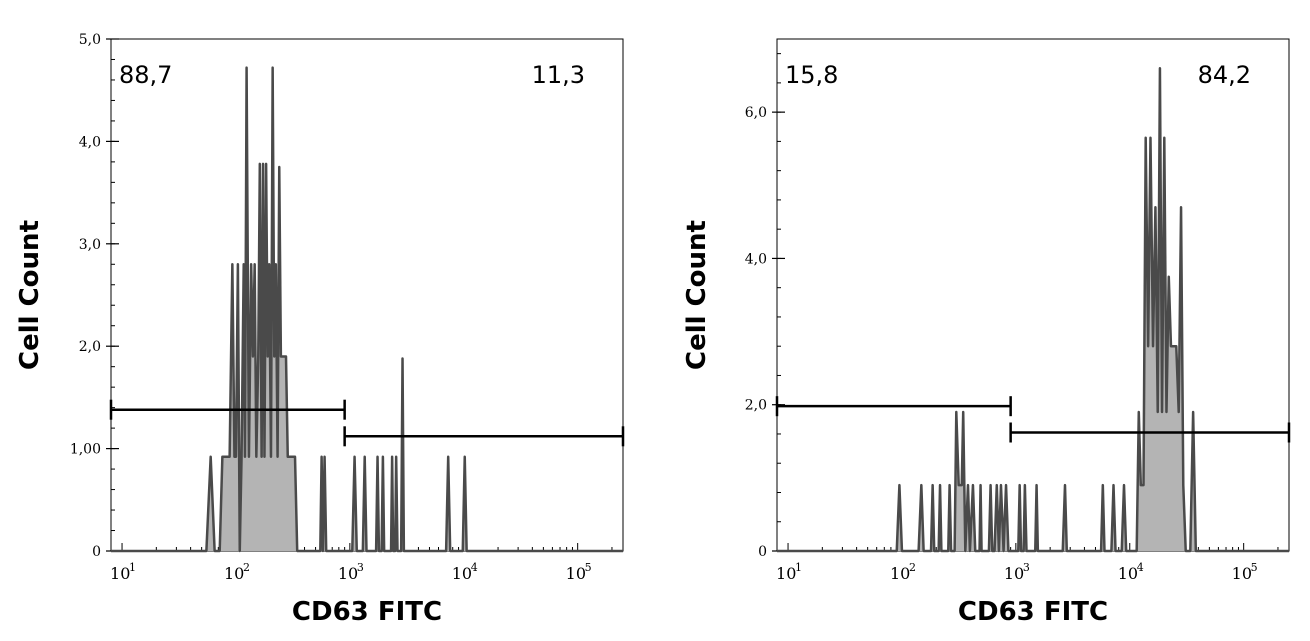  Describe the element at coordinates (1150, 252) in the screenshot. I see `gate-positive: 84,2` at that location.